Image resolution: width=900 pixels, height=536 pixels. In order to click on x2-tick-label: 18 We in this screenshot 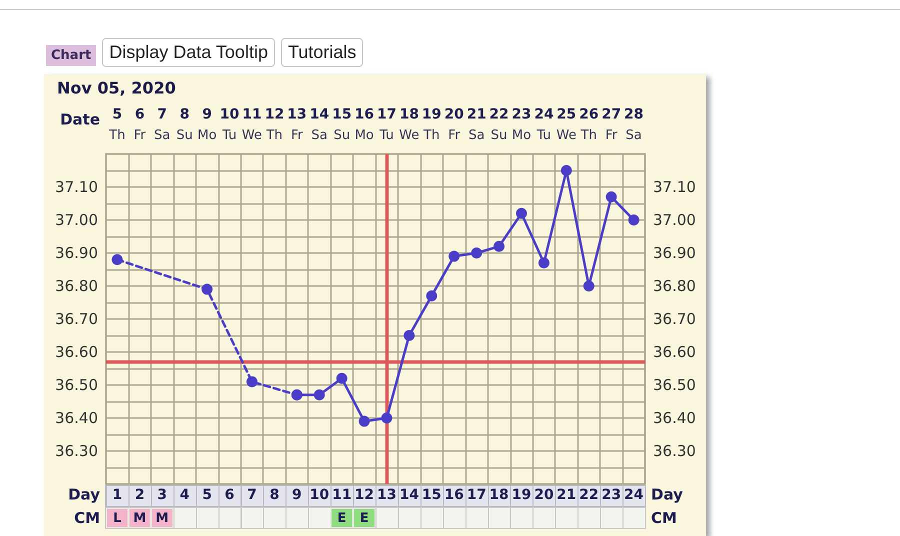, I will do `click(409, 124)`.